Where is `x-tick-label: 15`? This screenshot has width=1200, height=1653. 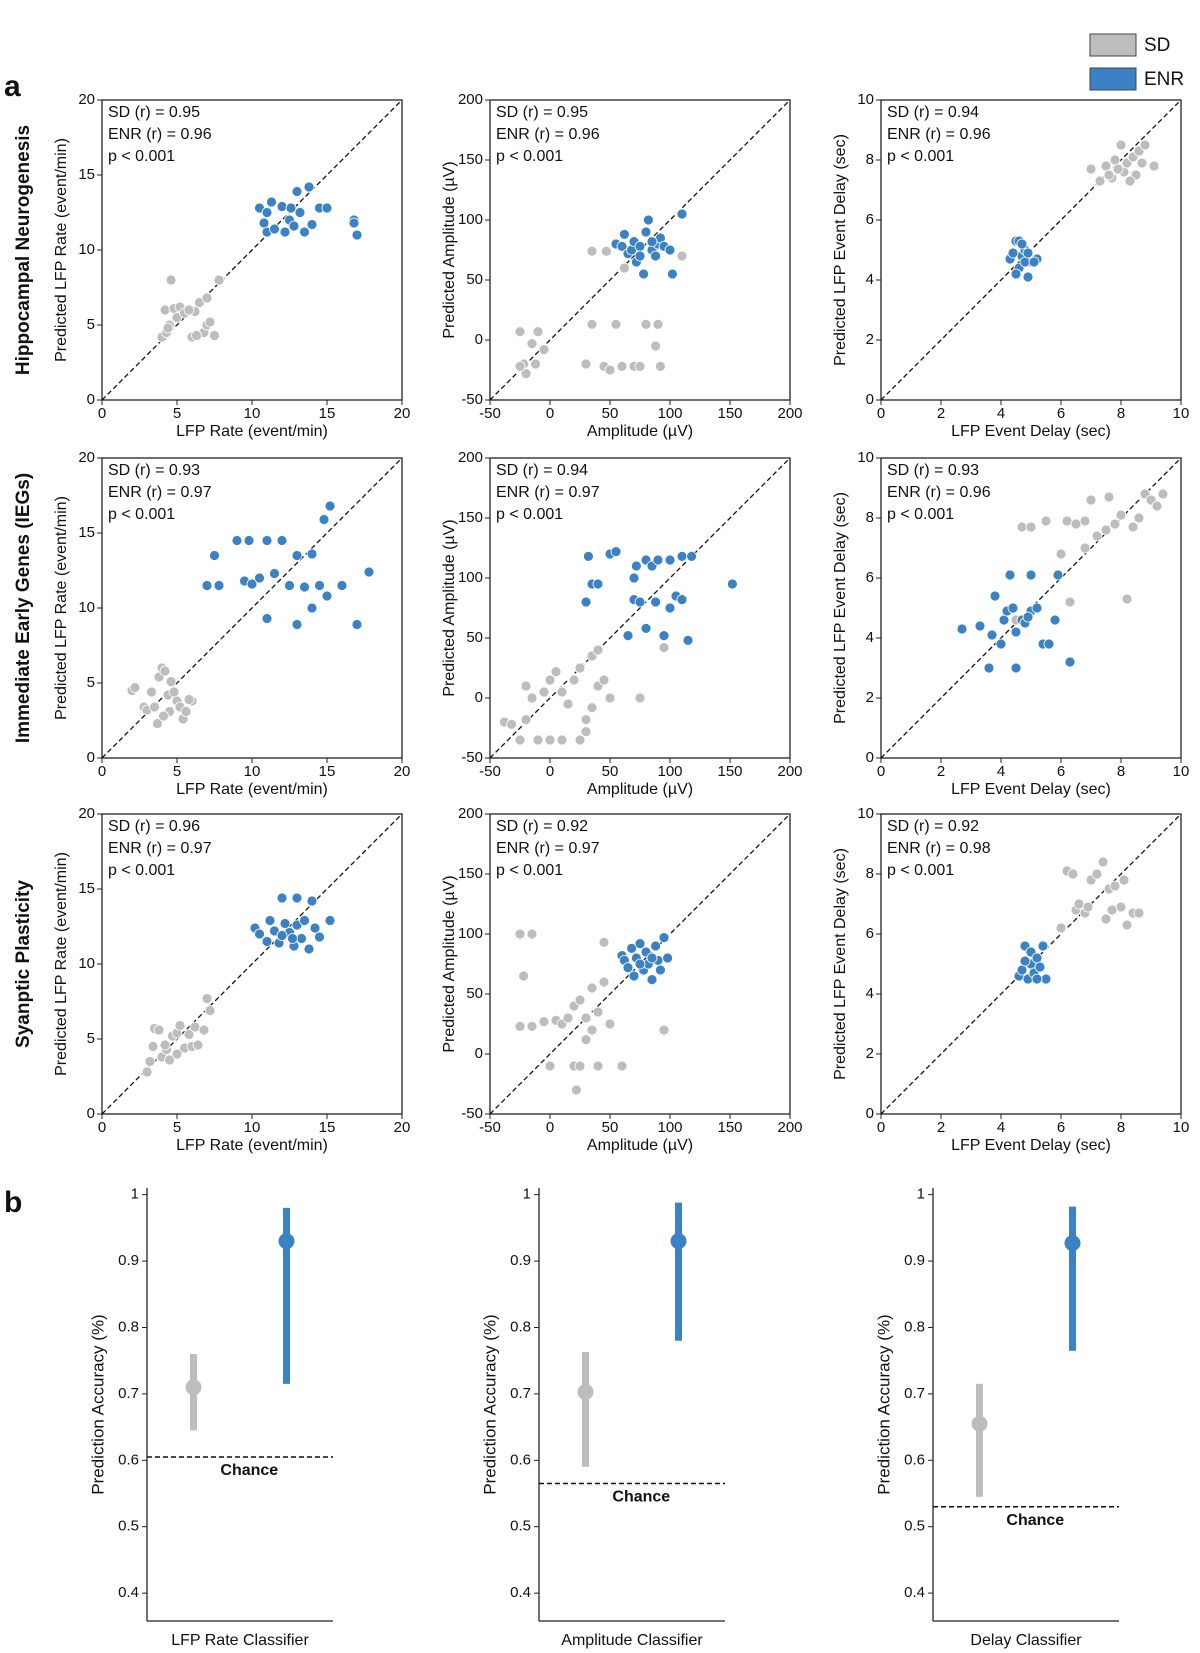
x-tick-label: 15 is located at coordinates (327, 771).